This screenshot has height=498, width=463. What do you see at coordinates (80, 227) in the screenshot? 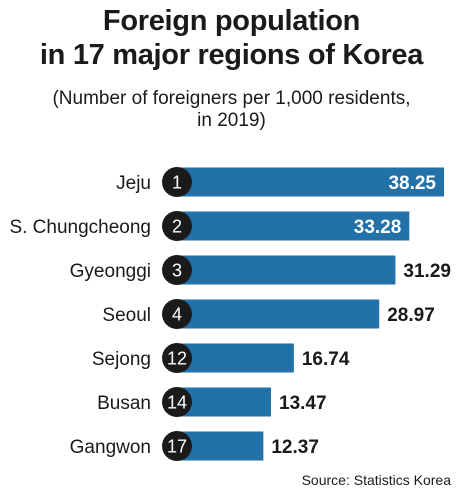
I see `category-label: S. Chungcheong` at bounding box center [80, 227].